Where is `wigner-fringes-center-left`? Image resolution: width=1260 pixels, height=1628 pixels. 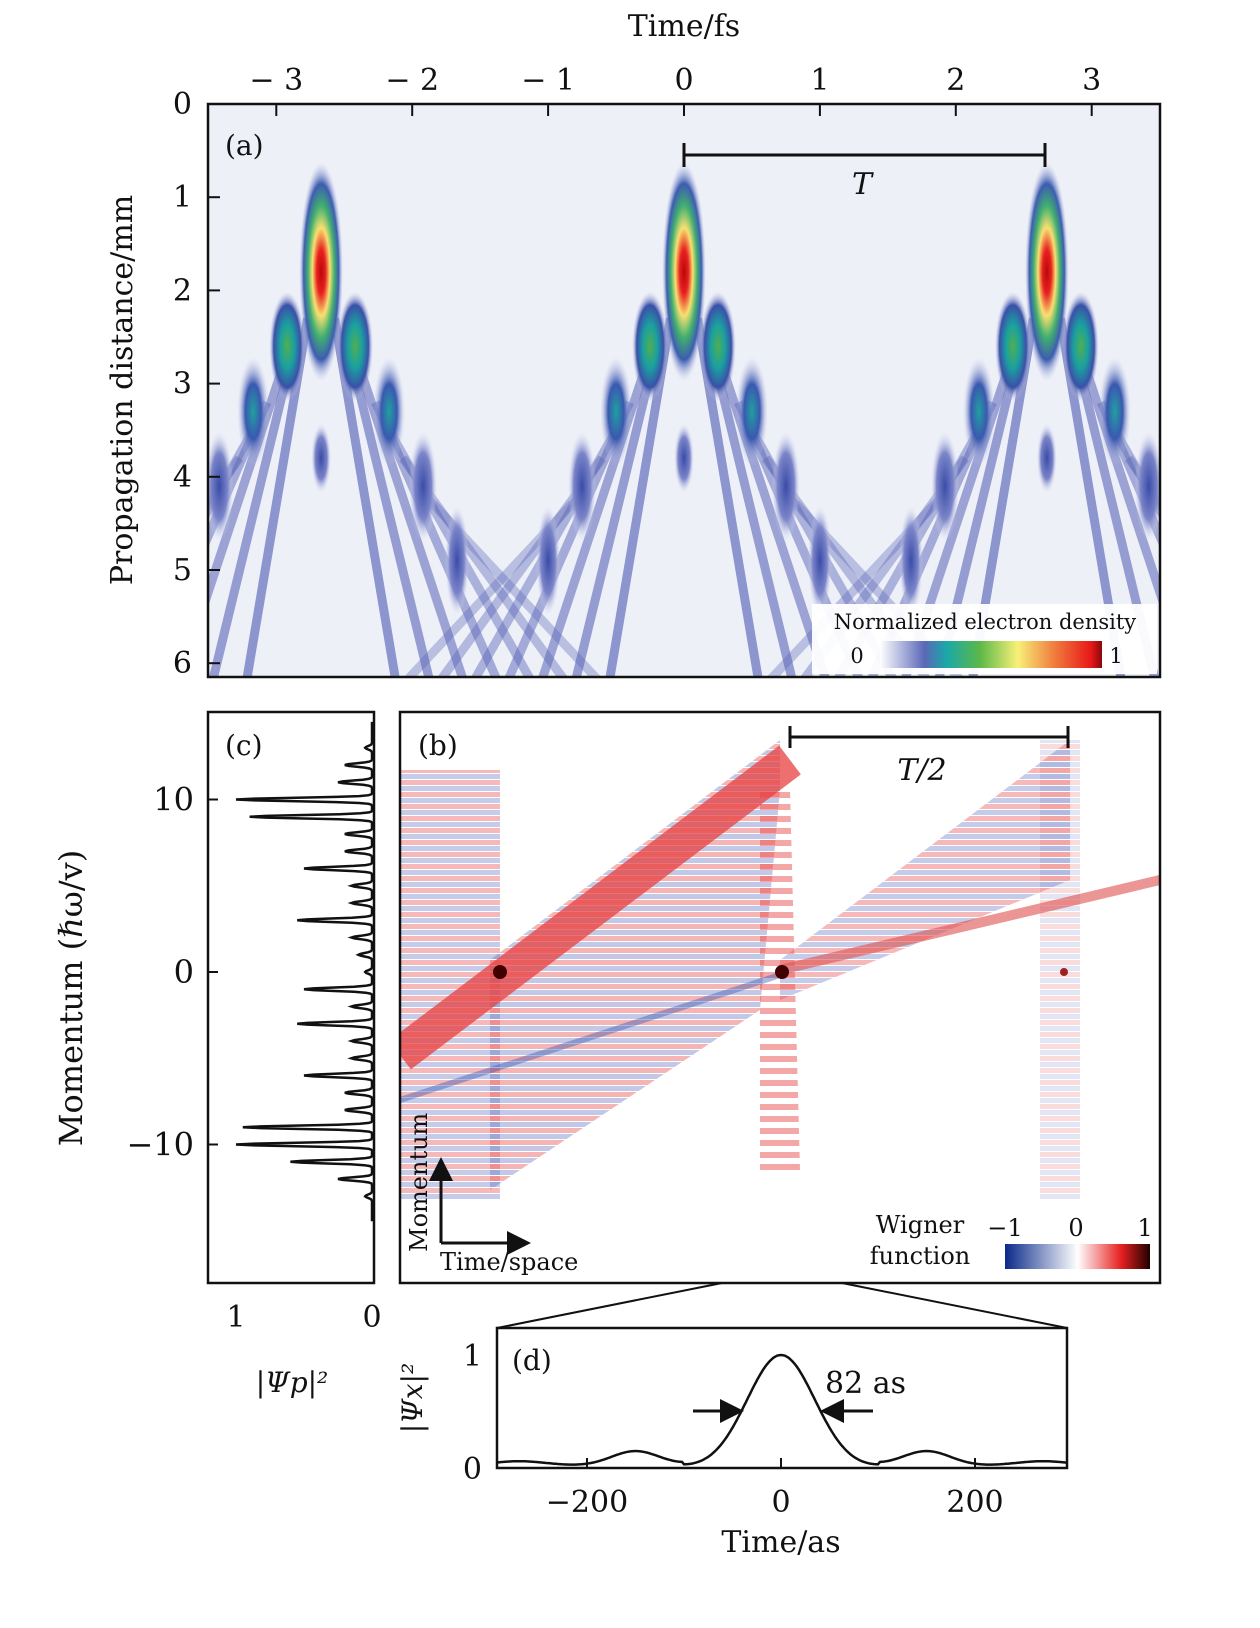
wigner-fringes-center-left is located at coordinates (635, 965).